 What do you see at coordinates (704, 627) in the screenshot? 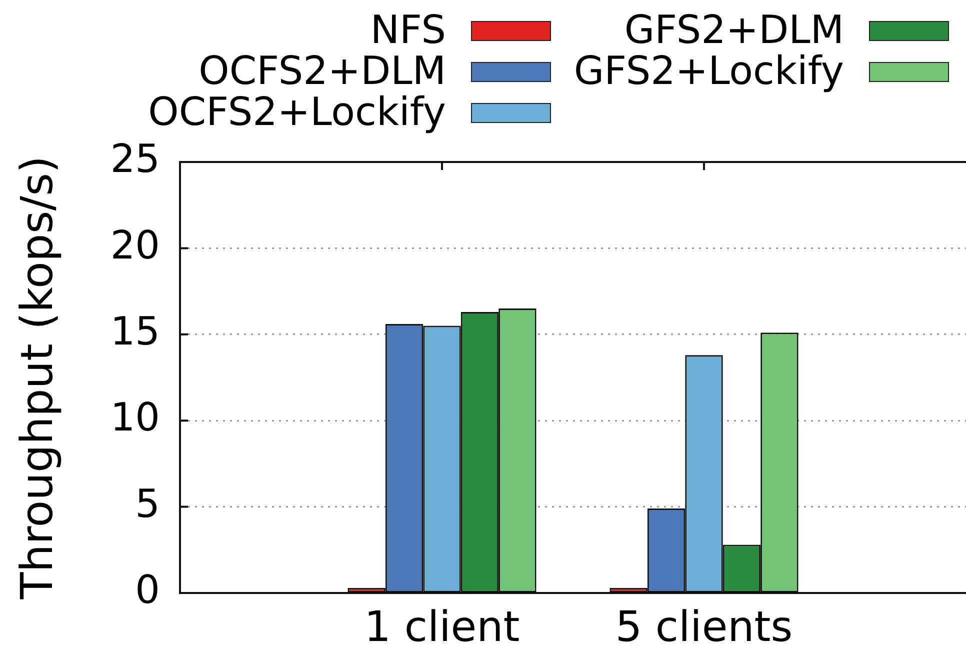
I see `x-tick-label: 5 clients` at bounding box center [704, 627].